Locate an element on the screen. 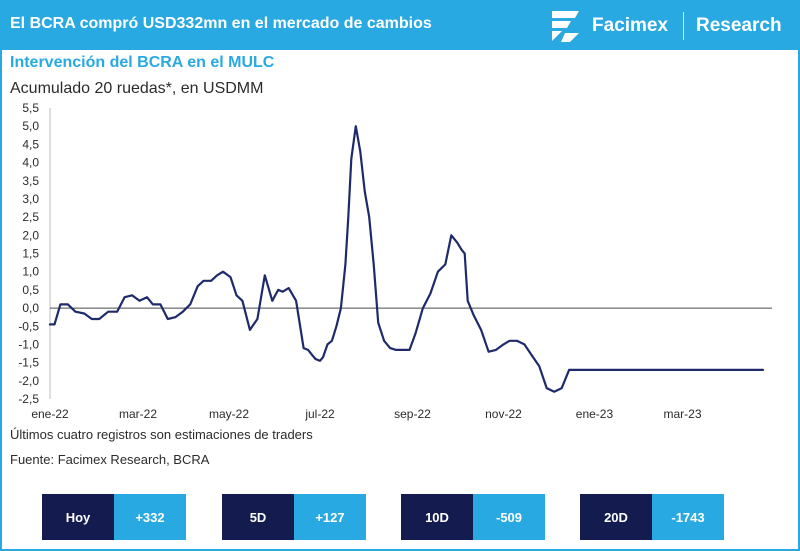  x-tick-label: sep-22 is located at coordinates (412, 414).